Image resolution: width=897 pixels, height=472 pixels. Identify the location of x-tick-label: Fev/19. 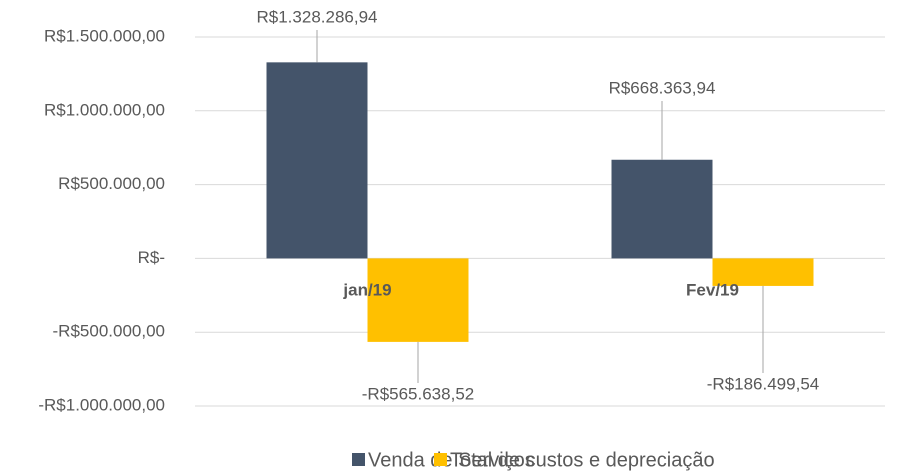
(712, 289).